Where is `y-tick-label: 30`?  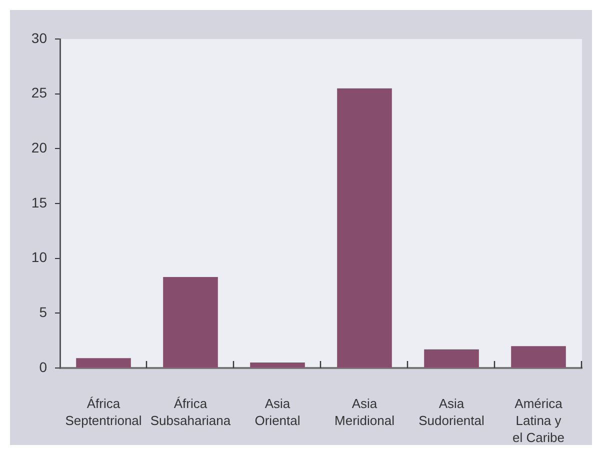 y-tick-label: 30 is located at coordinates (39, 38).